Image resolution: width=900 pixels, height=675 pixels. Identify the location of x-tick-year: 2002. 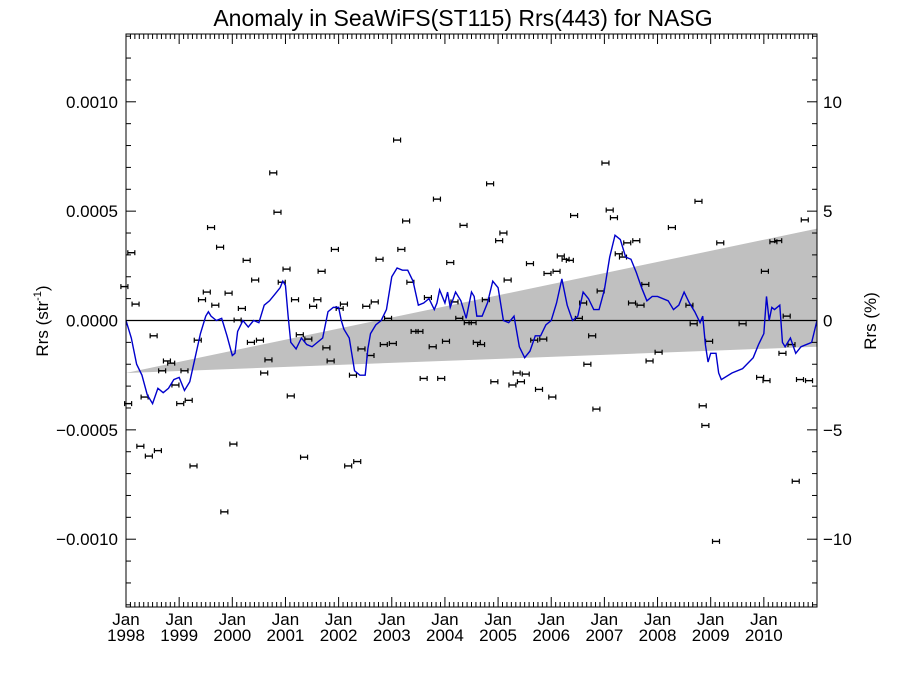
(339, 635).